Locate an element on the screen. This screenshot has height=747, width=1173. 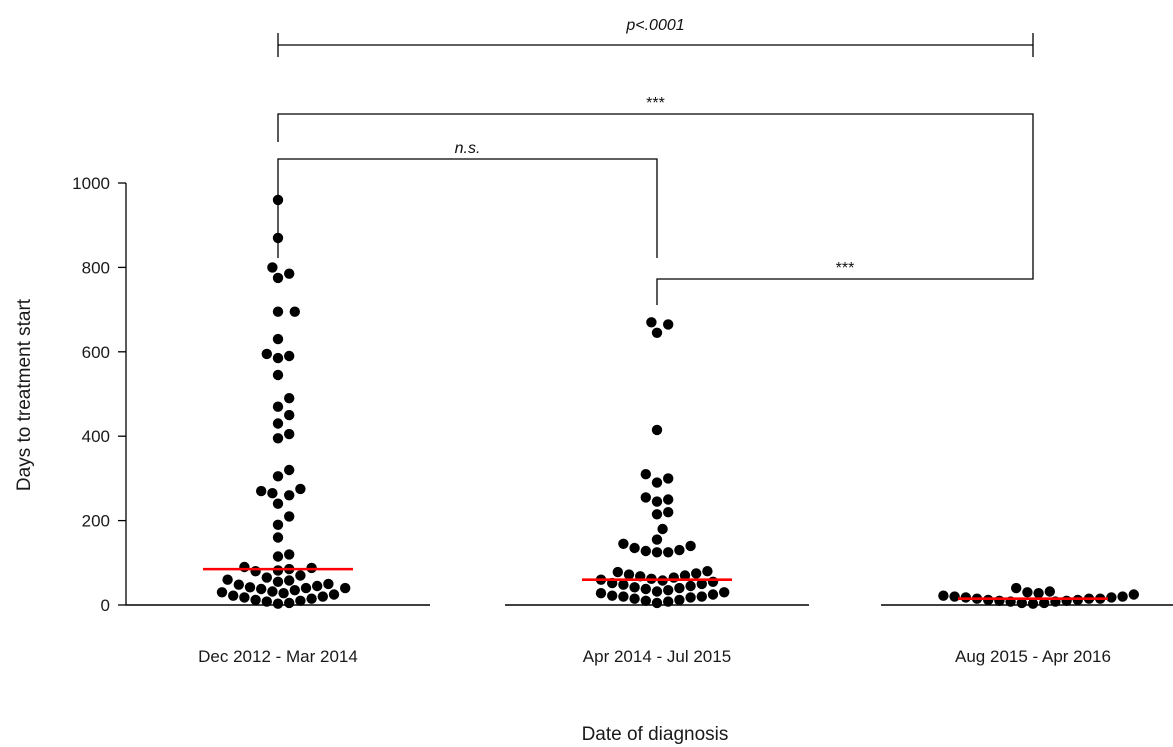
y-tick-label-600: 600 is located at coordinates (96, 352).